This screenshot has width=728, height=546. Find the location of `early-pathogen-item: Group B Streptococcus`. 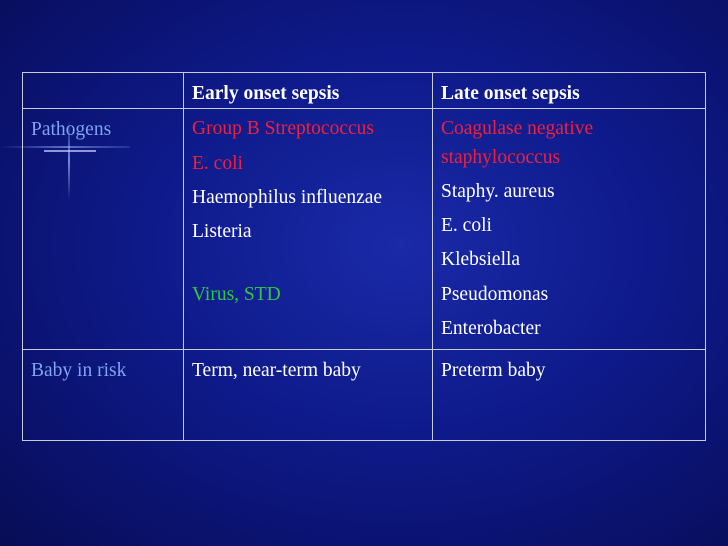

early-pathogen-item: Group B Streptococcus is located at coordinates (283, 129).